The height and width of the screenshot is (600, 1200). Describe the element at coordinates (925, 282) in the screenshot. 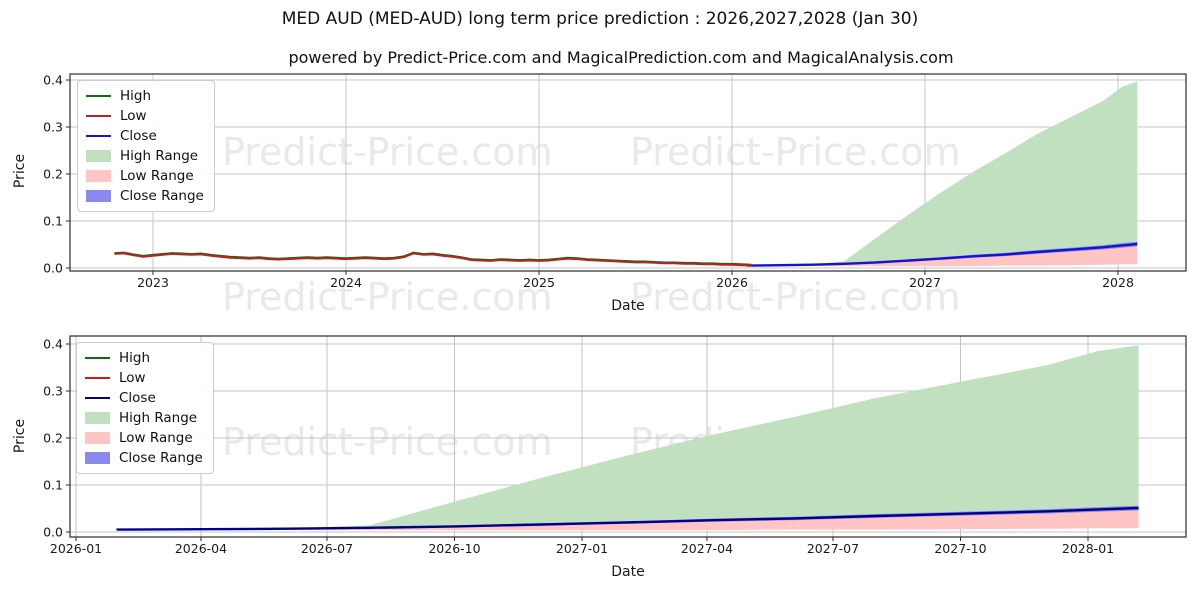

I see `x-tick-label: 2027` at that location.